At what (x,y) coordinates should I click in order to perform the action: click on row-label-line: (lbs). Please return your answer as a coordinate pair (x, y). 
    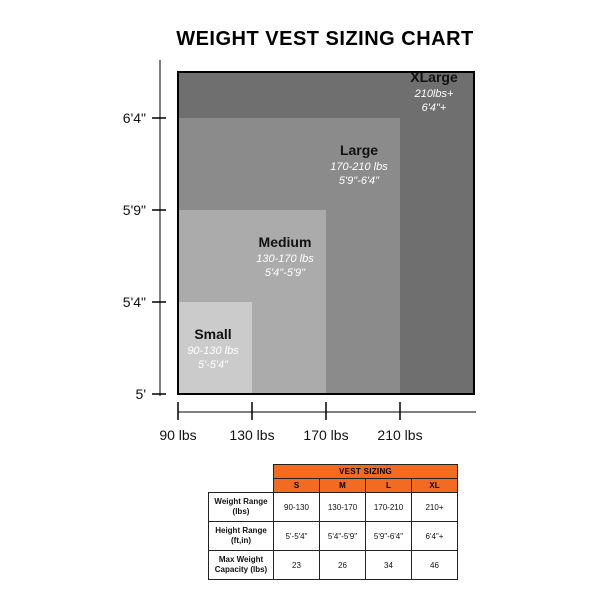
    Looking at the image, I should click on (241, 511).